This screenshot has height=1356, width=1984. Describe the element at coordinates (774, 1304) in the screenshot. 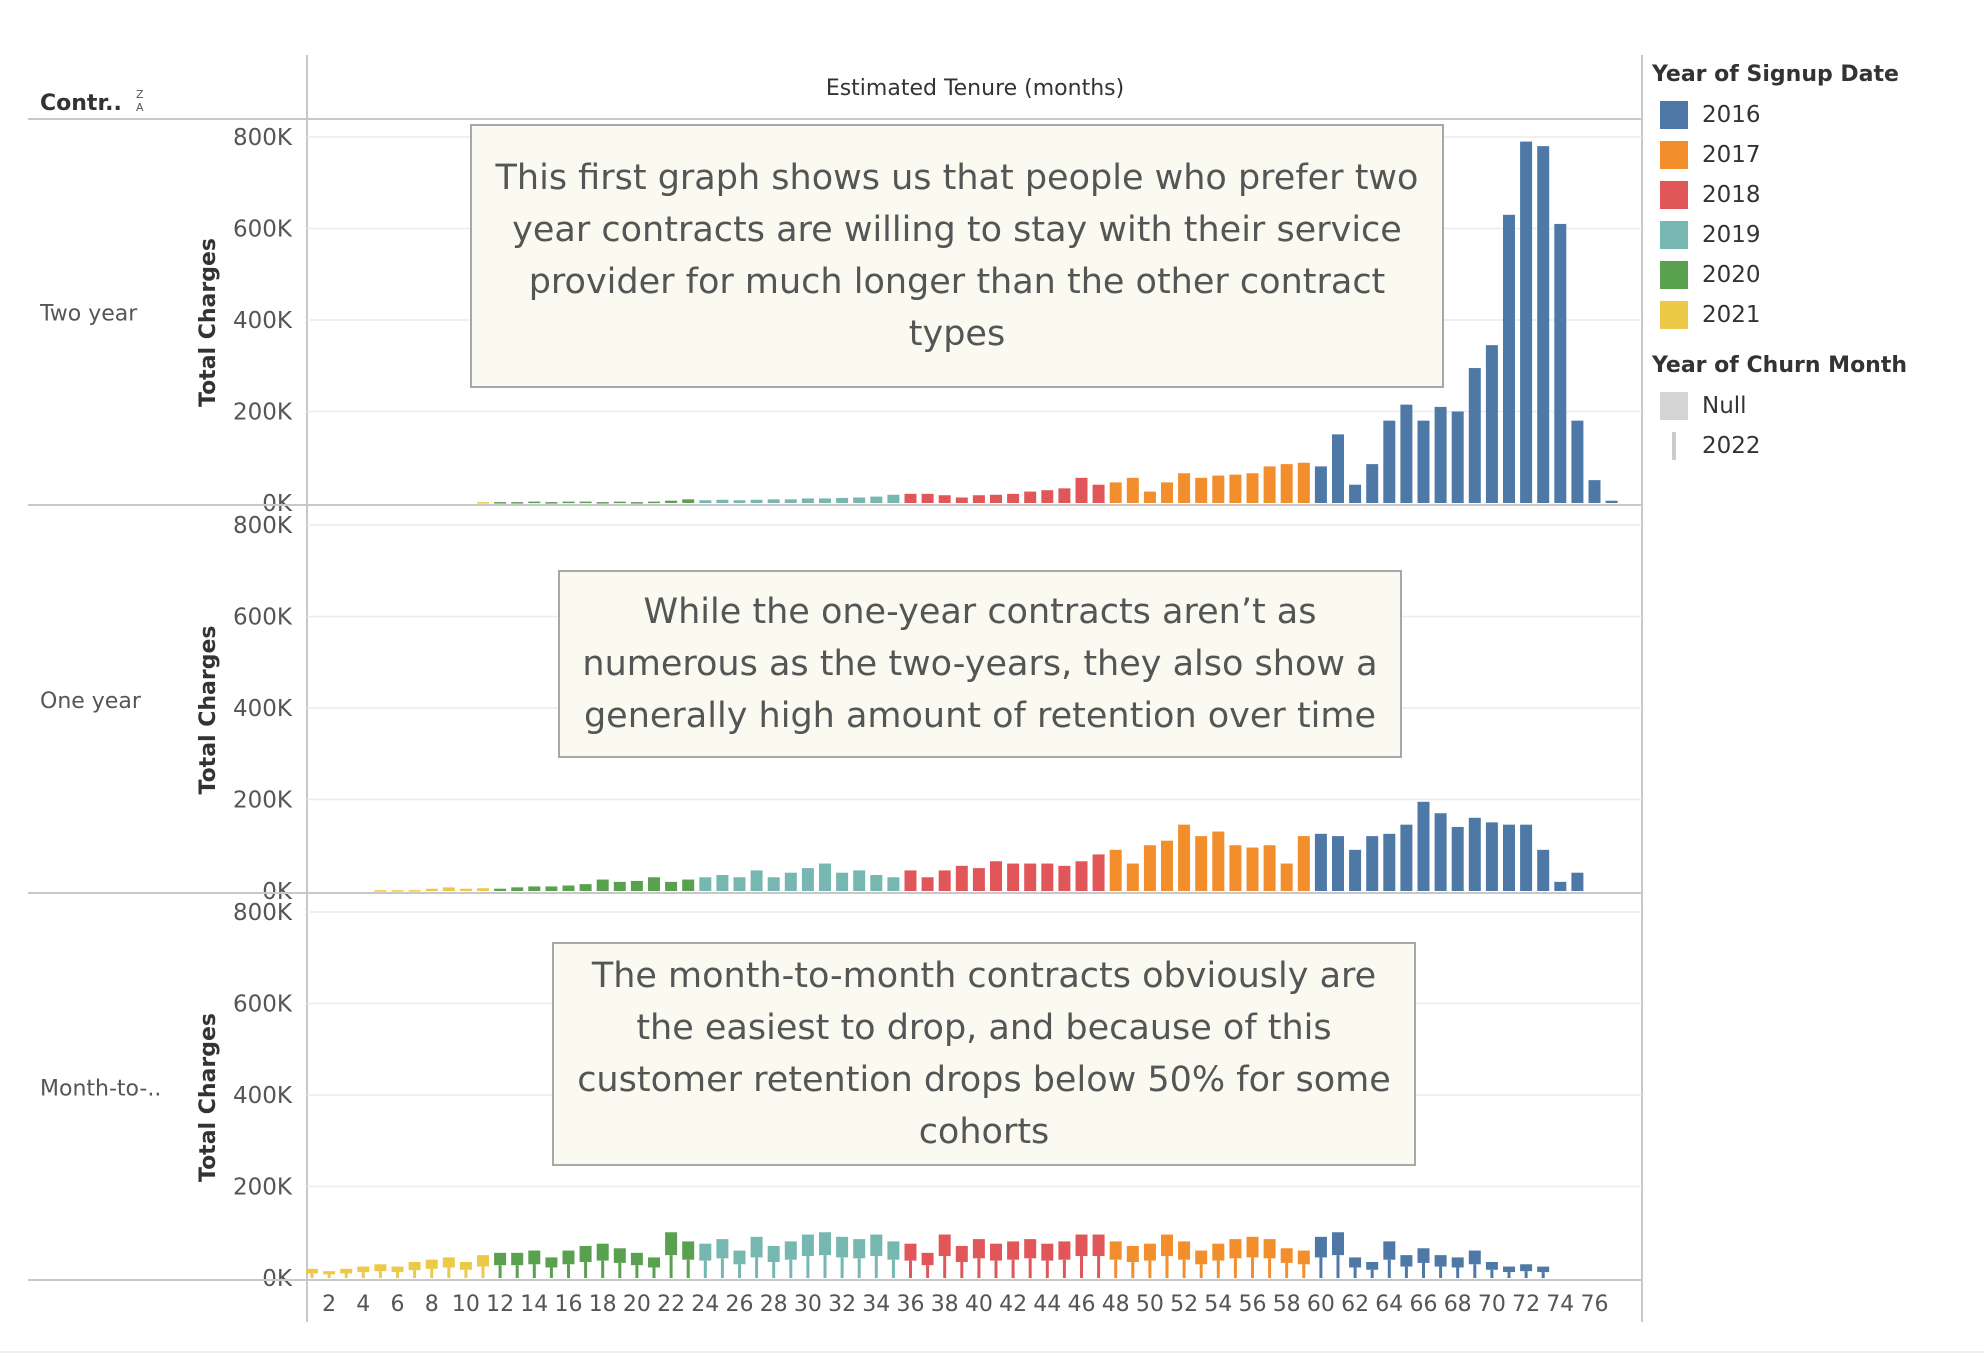

I see `x-tick-label: 28` at that location.